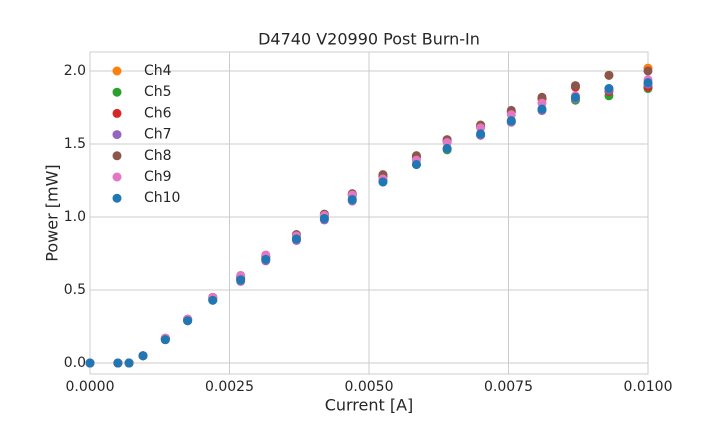 This screenshot has width=720, height=432. Describe the element at coordinates (75, 217) in the screenshot. I see `y-tick-label: 1.0` at that location.